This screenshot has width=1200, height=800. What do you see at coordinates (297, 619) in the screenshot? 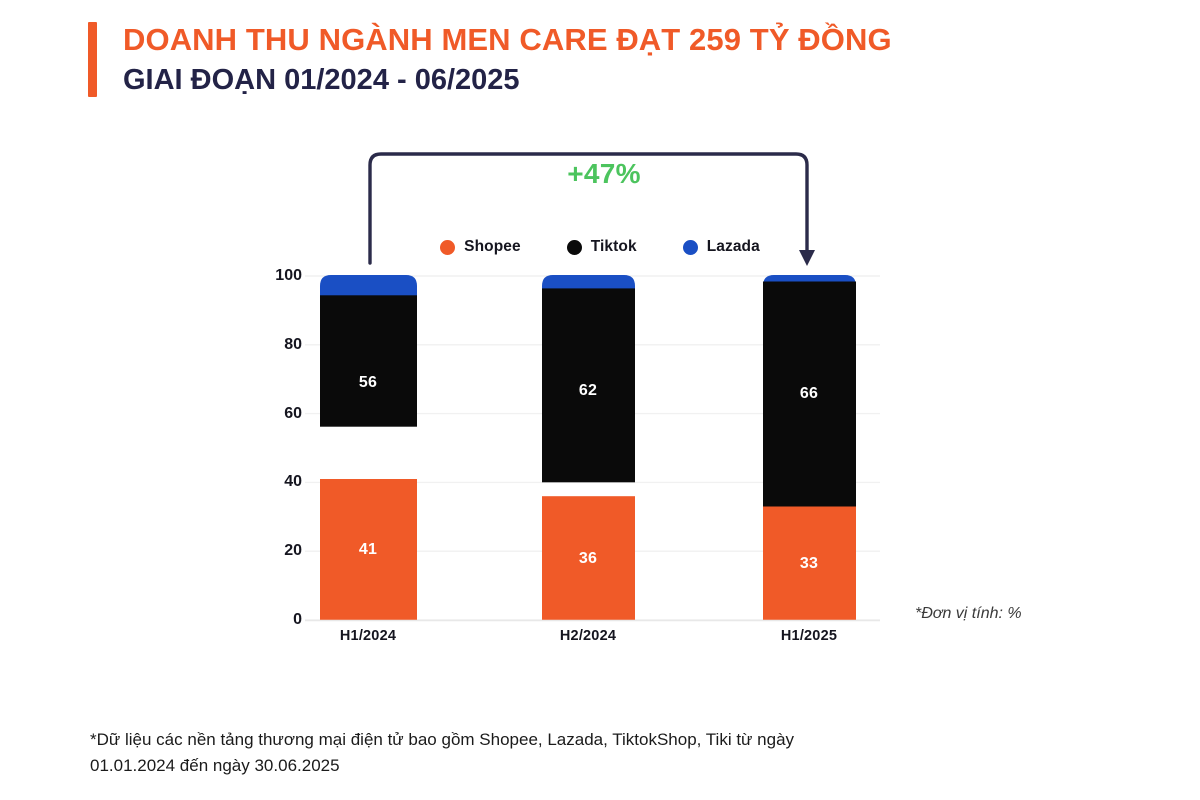
I see `y-axis-tick-0: 0` at bounding box center [297, 619].